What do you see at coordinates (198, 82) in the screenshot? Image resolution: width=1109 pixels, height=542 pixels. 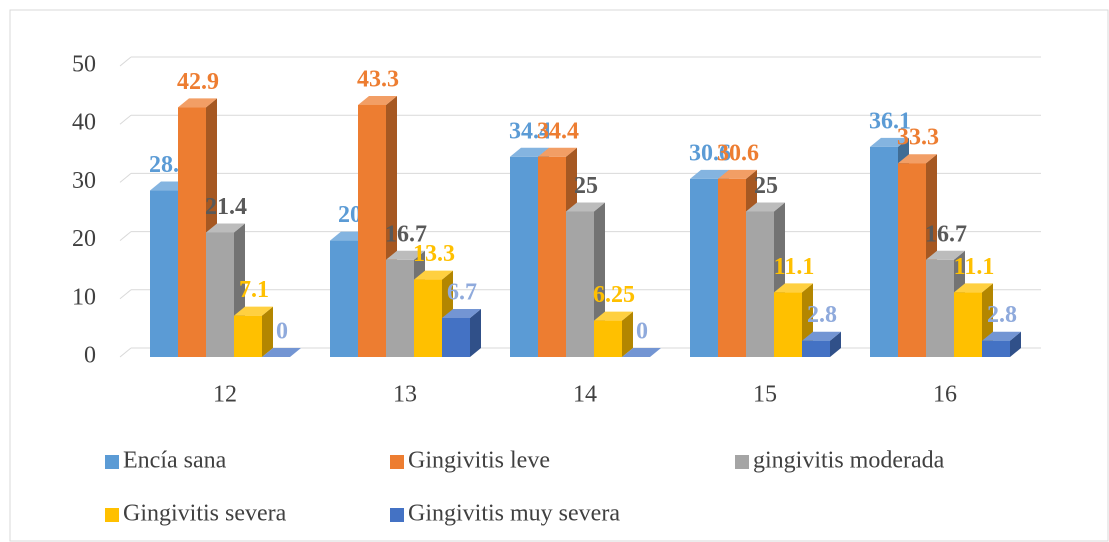 I see `value-label: 42.9` at bounding box center [198, 82].